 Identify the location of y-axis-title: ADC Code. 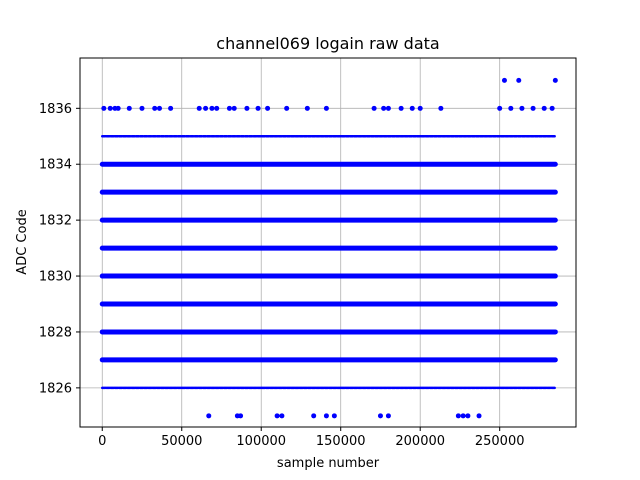
(22, 241).